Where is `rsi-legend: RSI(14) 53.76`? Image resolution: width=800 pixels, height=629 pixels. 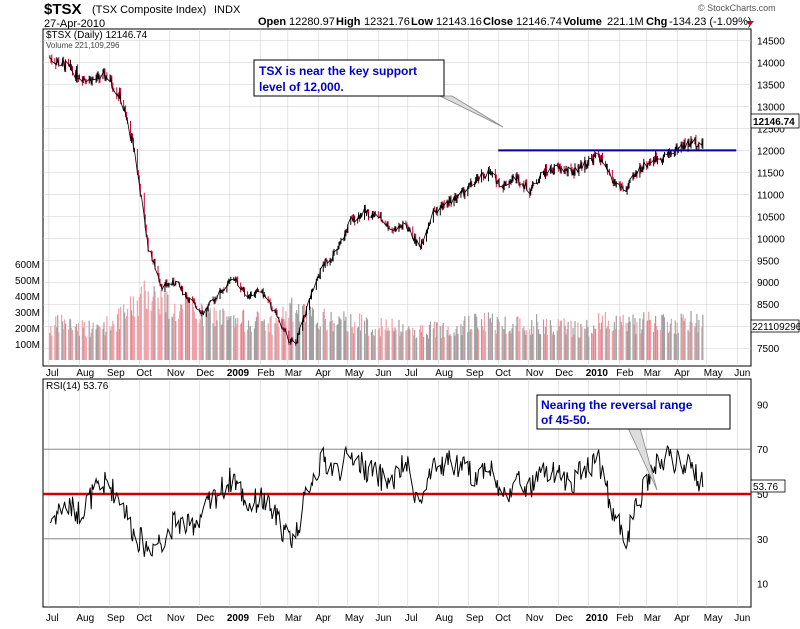 rsi-legend: RSI(14) 53.76 is located at coordinates (77, 386).